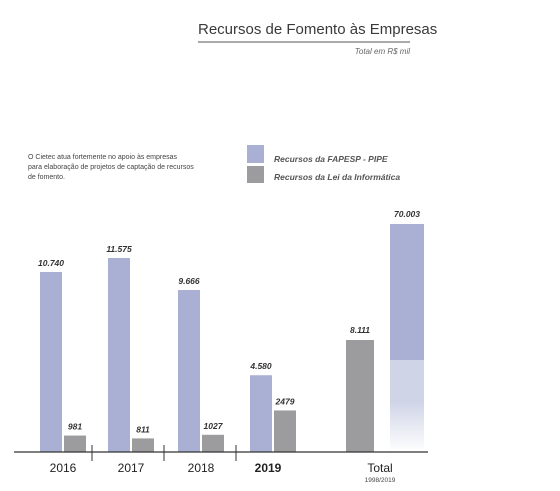 This screenshot has height=491, width=560. Describe the element at coordinates (75, 443) in the screenshot. I see `bar-lei-informatica-2016` at that location.